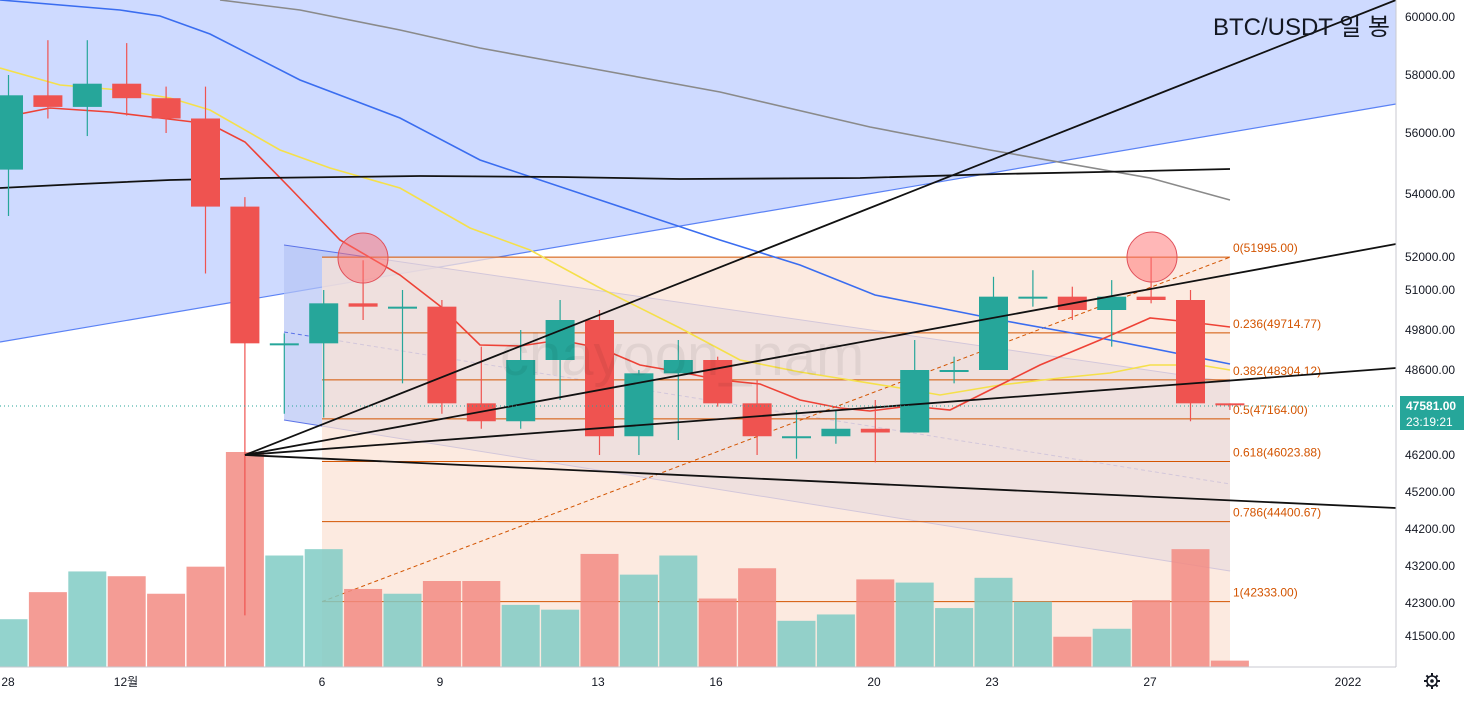 The height and width of the screenshot is (702, 1469). What do you see at coordinates (440, 682) in the screenshot?
I see `time-tick-label: 9` at bounding box center [440, 682].